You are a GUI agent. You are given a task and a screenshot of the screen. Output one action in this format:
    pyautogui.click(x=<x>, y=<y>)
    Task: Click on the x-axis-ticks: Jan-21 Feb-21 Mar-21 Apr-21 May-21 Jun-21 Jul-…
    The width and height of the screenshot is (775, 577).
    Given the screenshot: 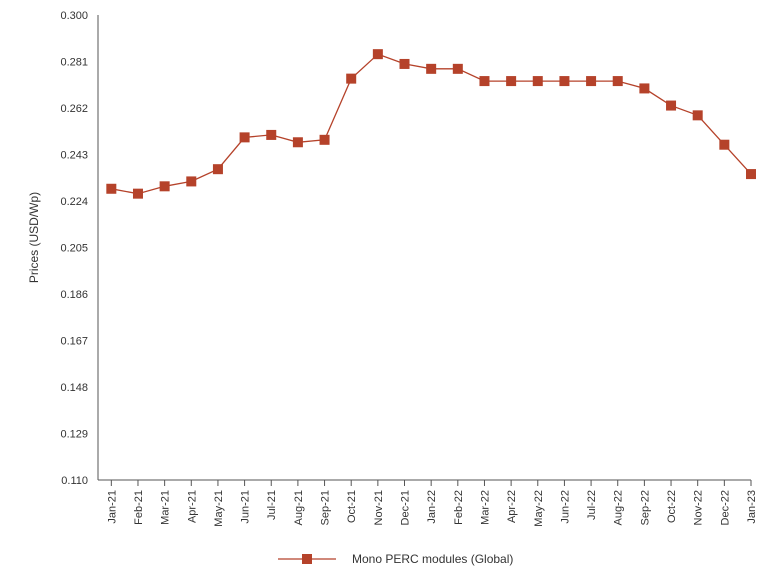 What is the action you would take?
    pyautogui.click(x=432, y=503)
    